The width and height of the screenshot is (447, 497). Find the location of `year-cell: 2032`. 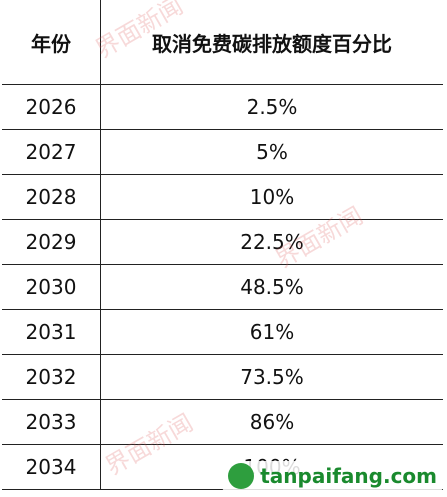

year-cell: 2032 is located at coordinates (51, 377).